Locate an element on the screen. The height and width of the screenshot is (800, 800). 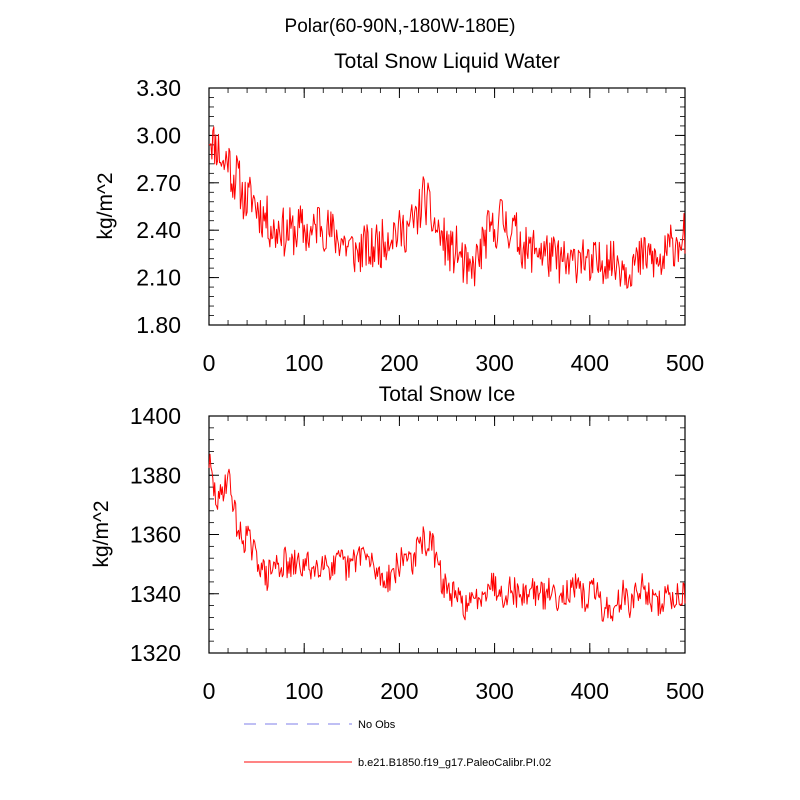
y-tick-label: 1.80 is located at coordinates (158, 325).